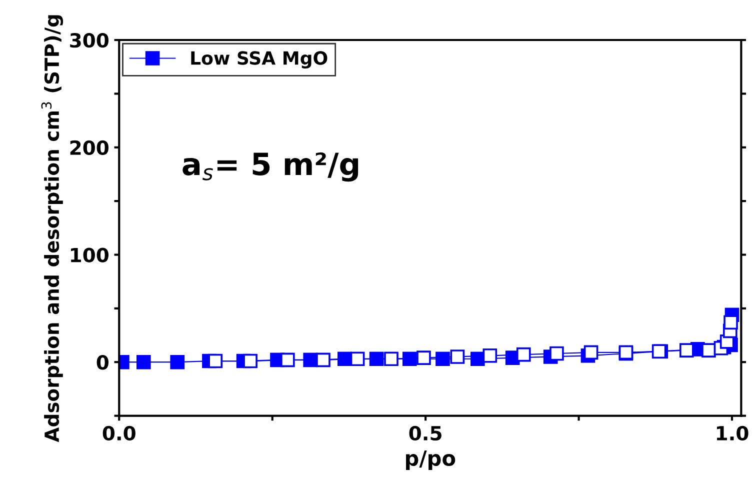 The height and width of the screenshot is (488, 754). I want to click on x-tick-label: 1.0, so click(732, 433).